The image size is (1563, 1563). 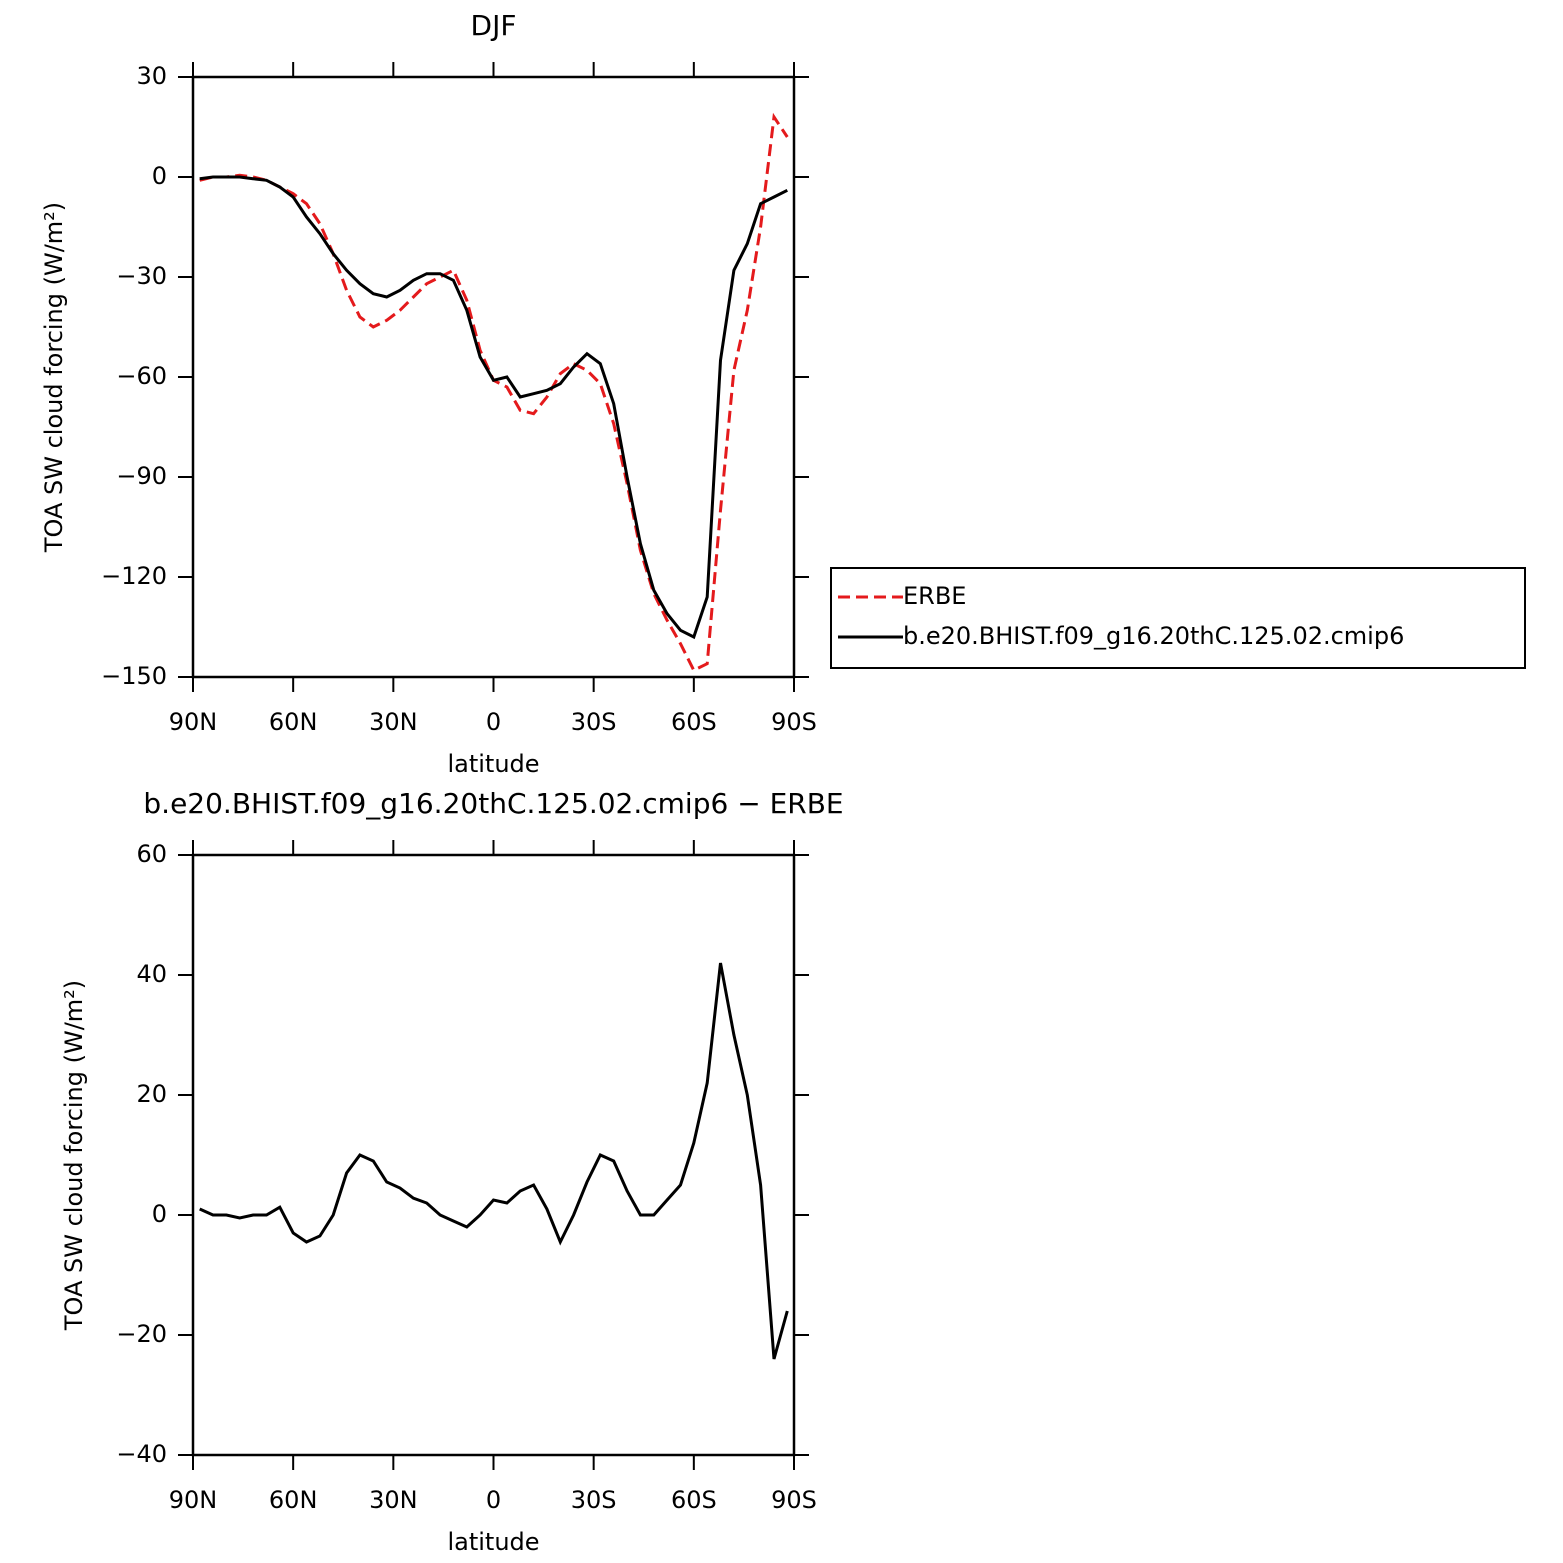 What do you see at coordinates (151, 854) in the screenshot?
I see `y-tick-label: 60` at bounding box center [151, 854].